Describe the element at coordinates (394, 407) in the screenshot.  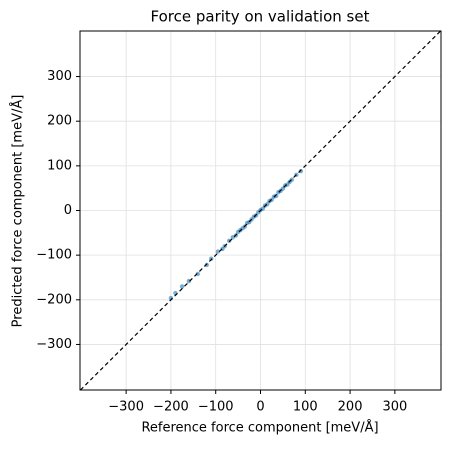
I see `x-tick-label: 300` at that location.